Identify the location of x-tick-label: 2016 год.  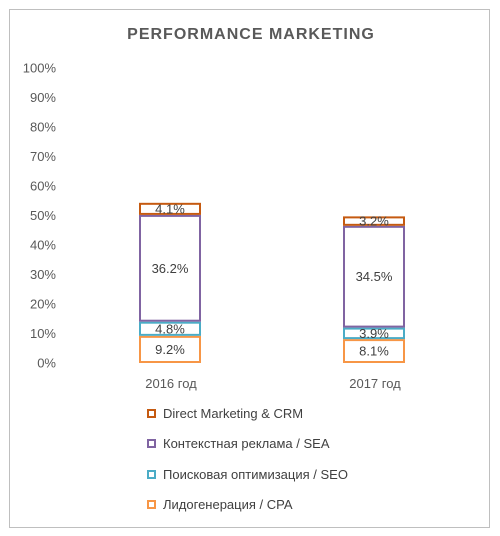
(171, 383).